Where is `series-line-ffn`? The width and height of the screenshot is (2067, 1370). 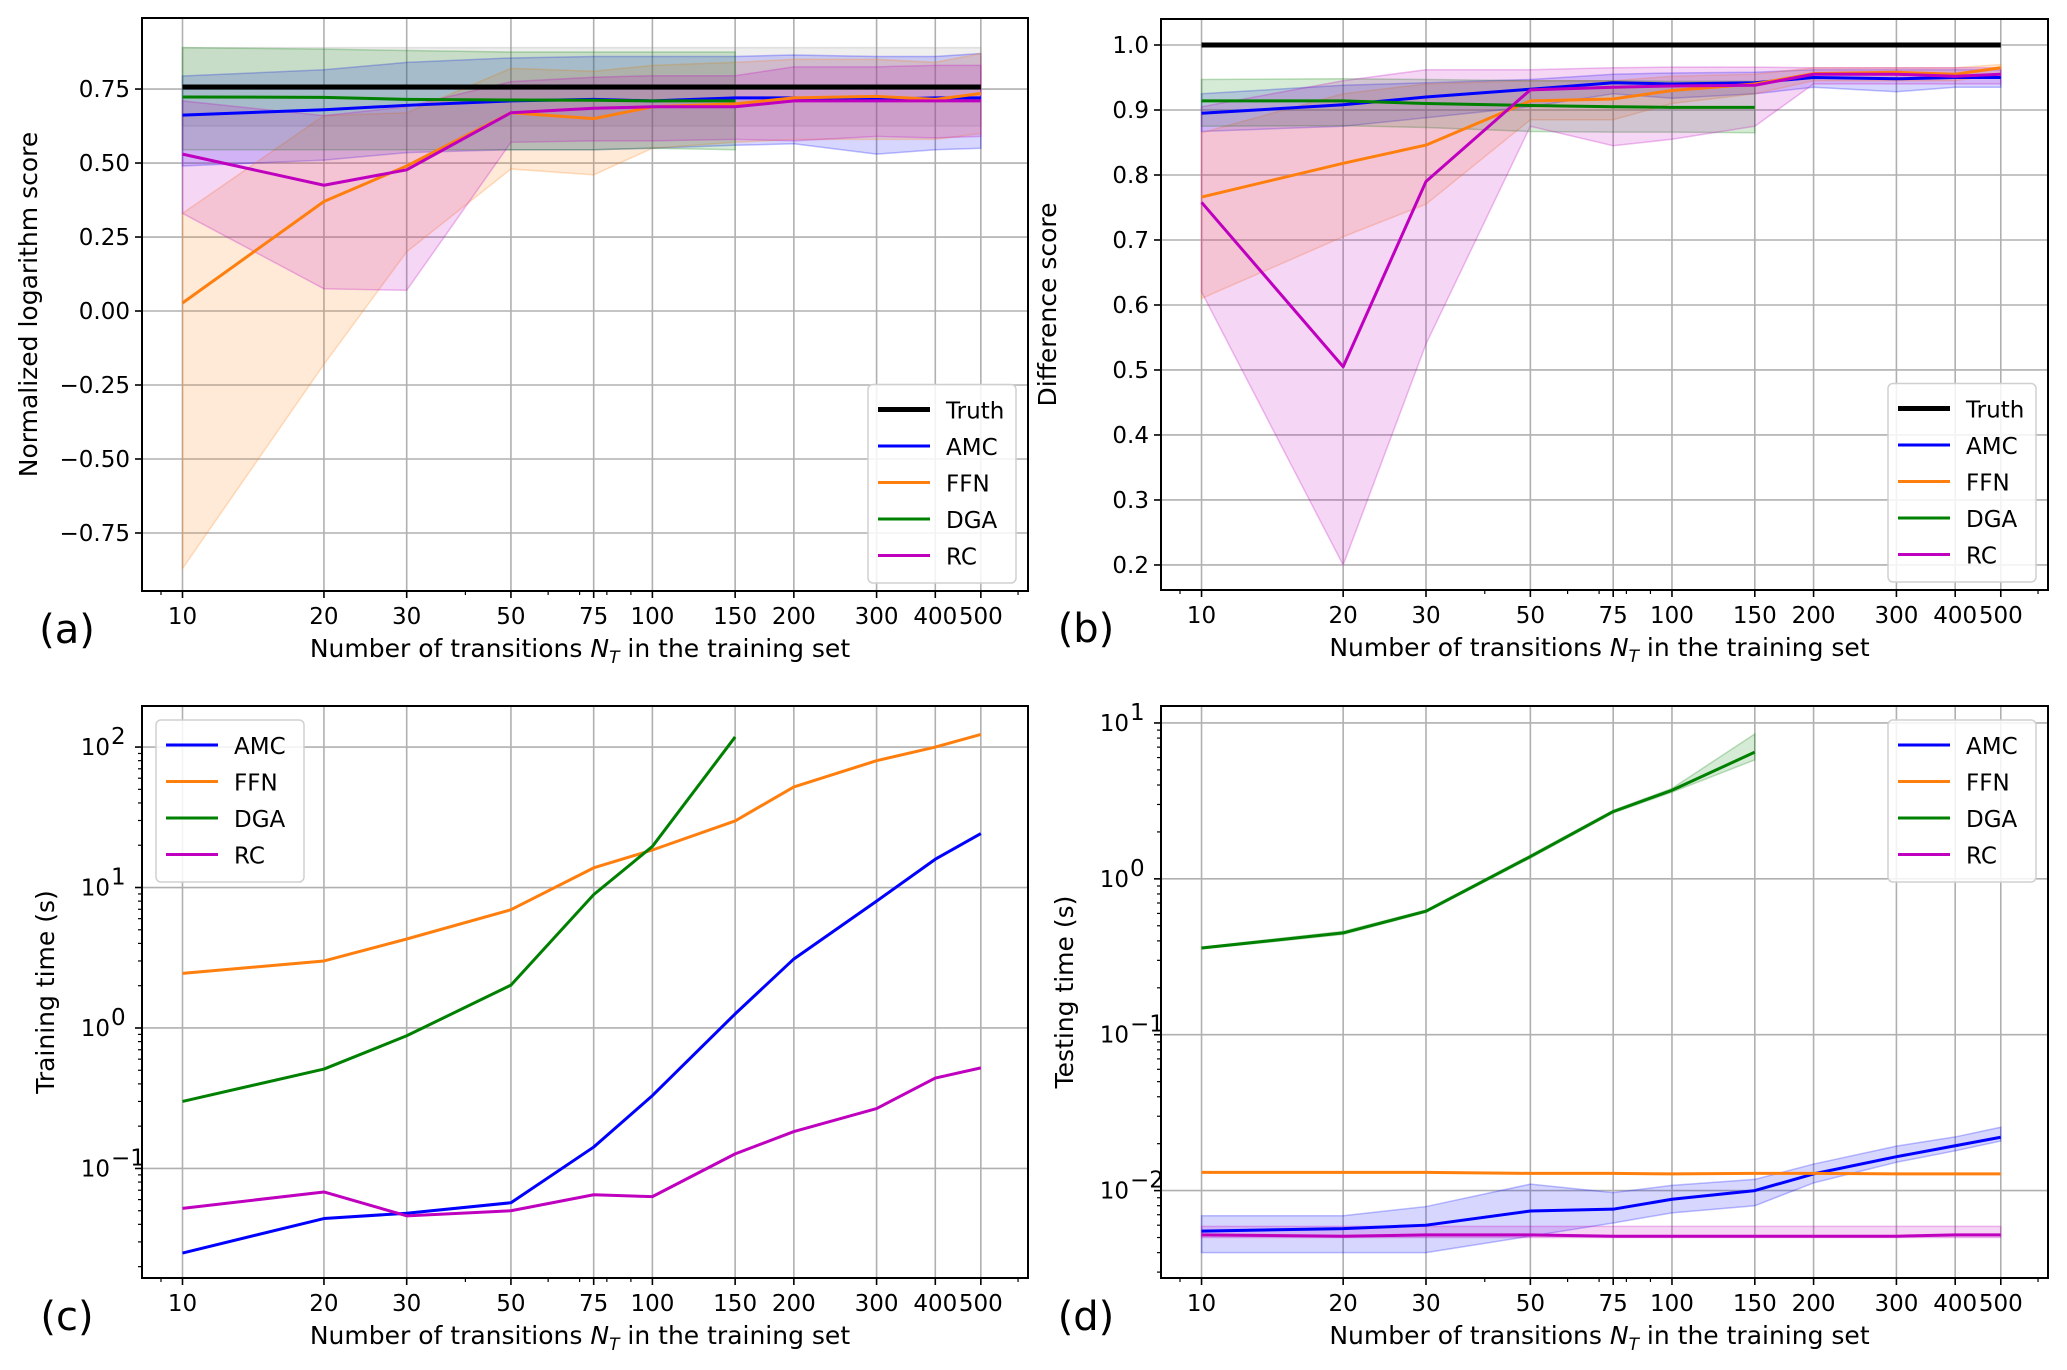 series-line-ffn is located at coordinates (1601, 1173).